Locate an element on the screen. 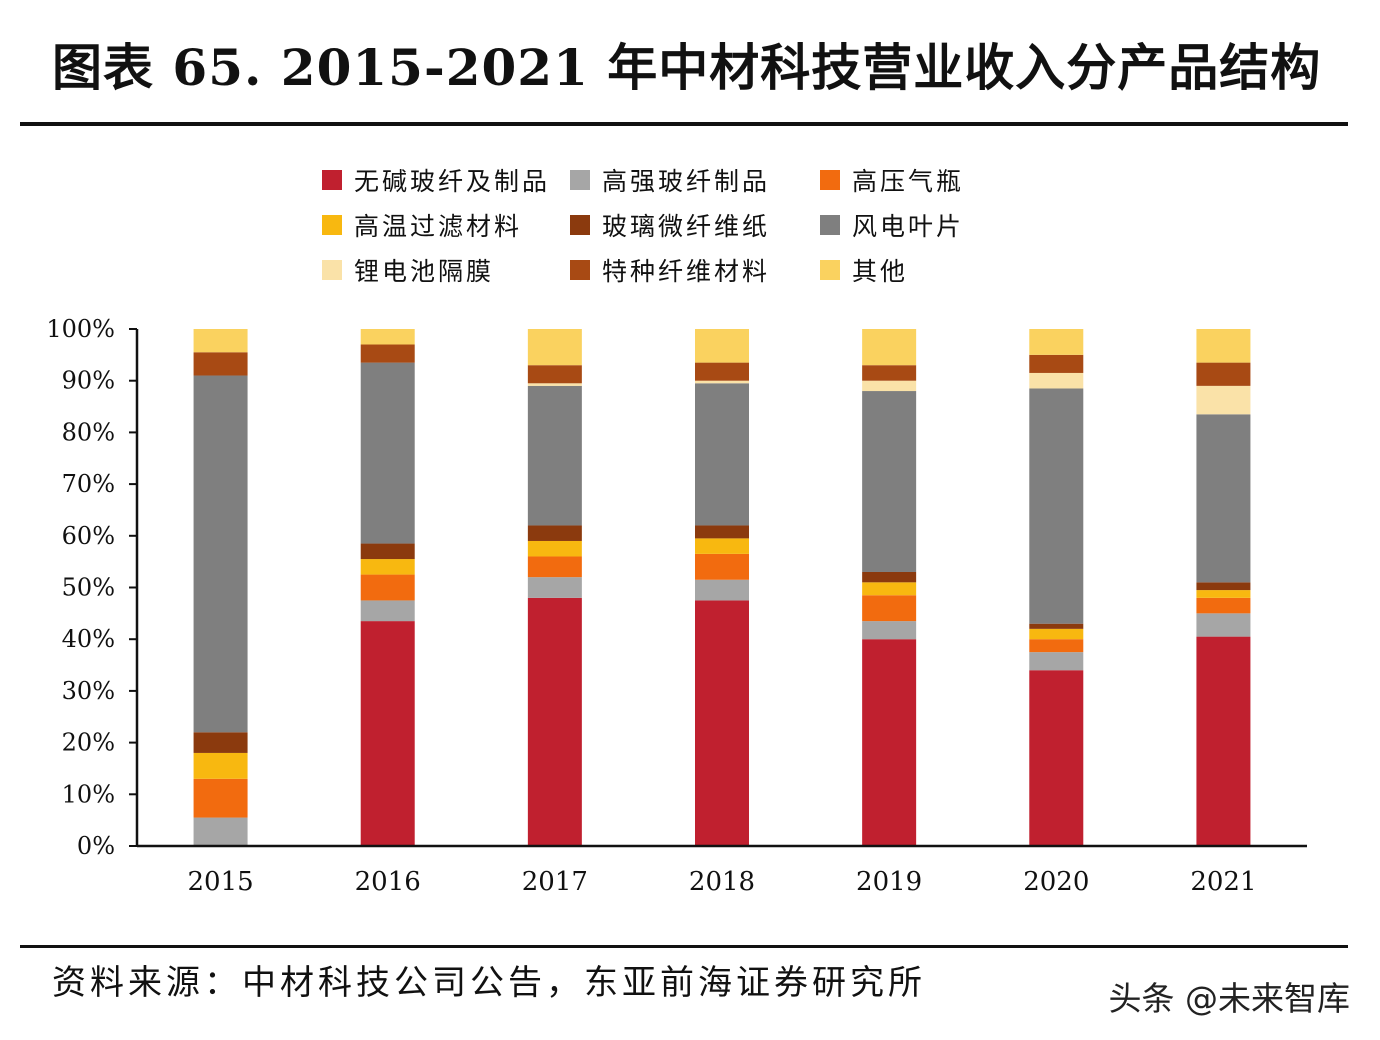 Image resolution: width=1380 pixels, height=1040 pixels. legend-item: 高温过滤材料 is located at coordinates (422, 225).